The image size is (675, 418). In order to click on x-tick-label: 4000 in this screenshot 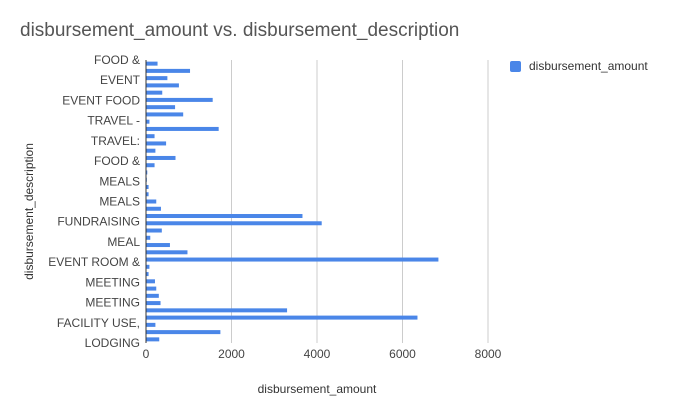, I will do `click(317, 354)`.